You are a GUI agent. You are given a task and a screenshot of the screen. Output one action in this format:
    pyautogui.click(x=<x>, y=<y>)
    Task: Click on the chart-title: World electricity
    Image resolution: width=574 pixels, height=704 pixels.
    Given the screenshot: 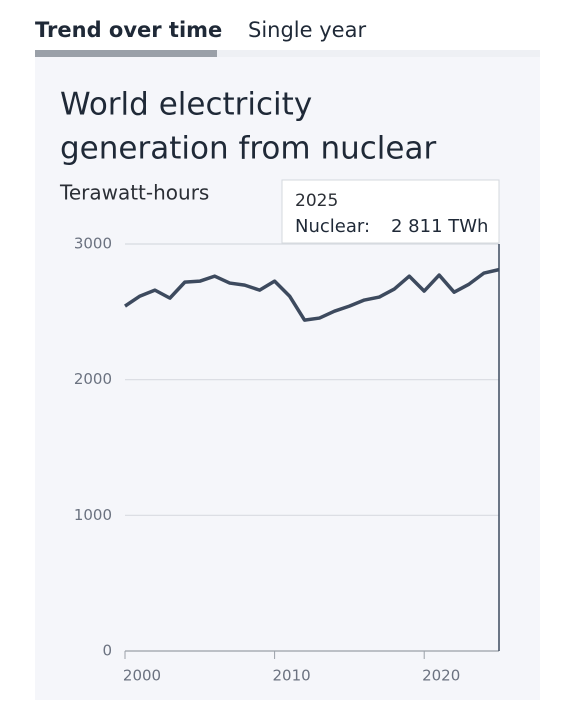 What is the action you would take?
    pyautogui.click(x=186, y=105)
    